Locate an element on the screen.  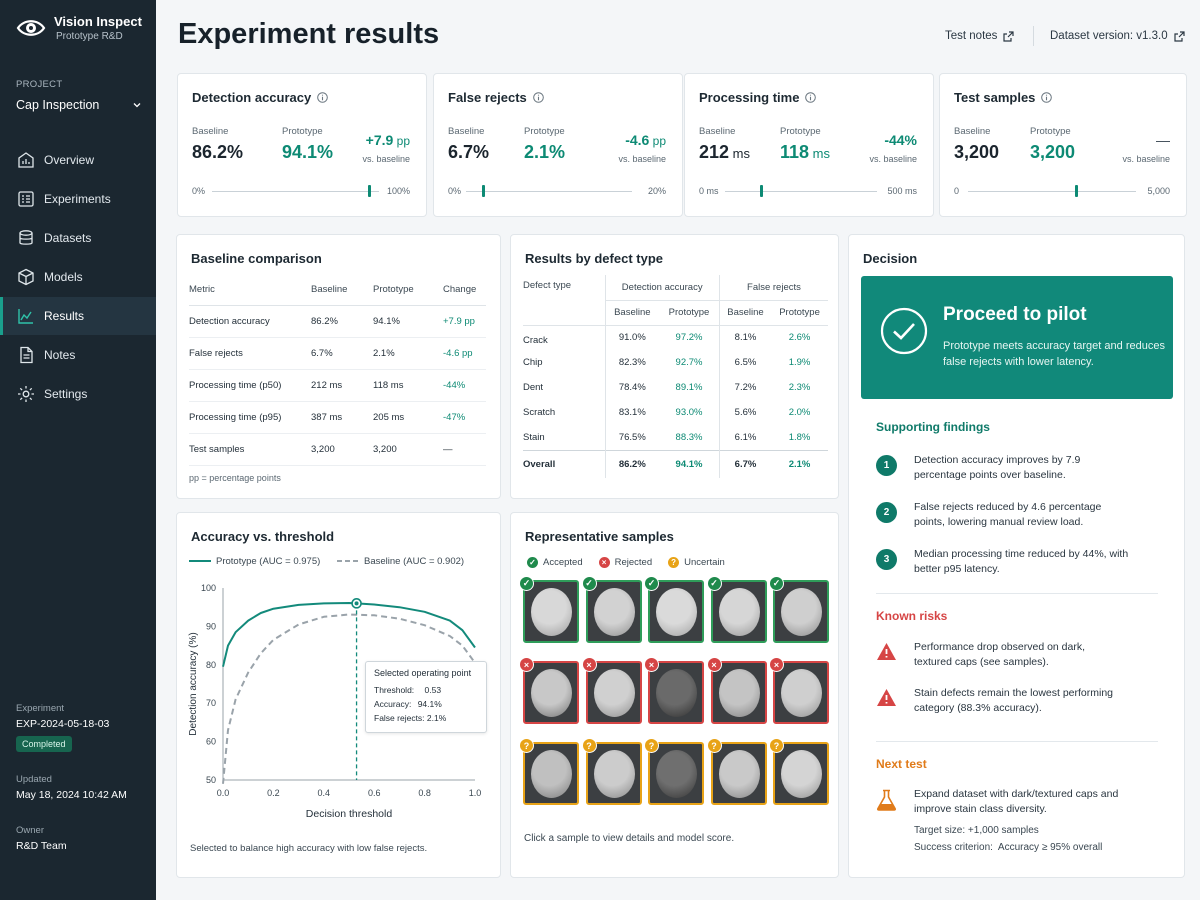
updated-meta: Updated May 18, 2024 10:42 AM is located at coordinates (71, 787).